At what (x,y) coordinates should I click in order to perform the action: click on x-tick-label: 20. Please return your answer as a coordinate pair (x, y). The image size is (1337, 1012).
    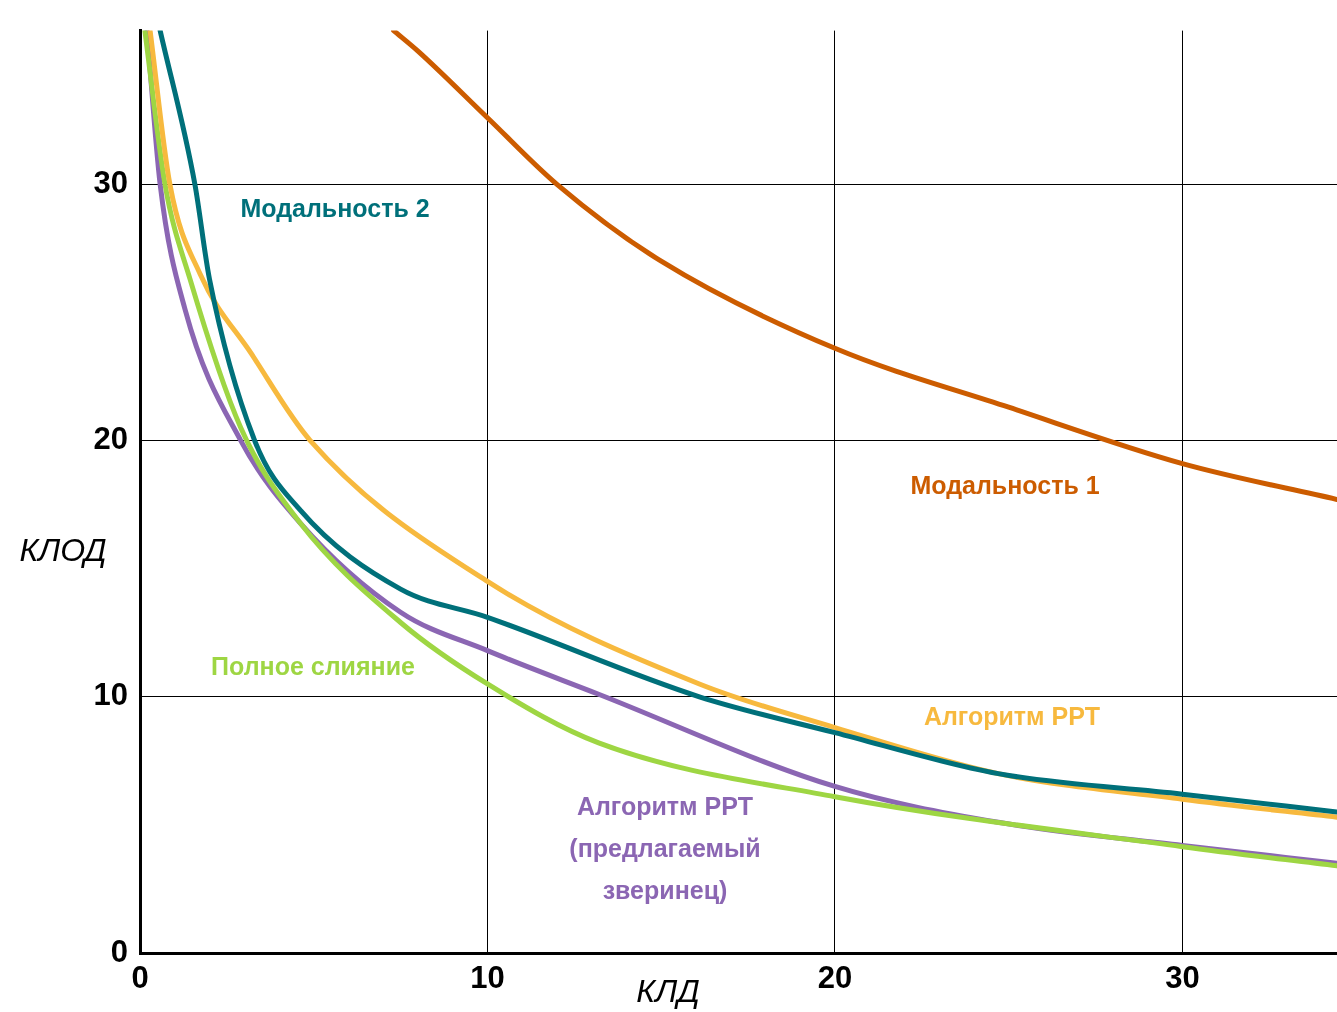
    Looking at the image, I should click on (835, 978).